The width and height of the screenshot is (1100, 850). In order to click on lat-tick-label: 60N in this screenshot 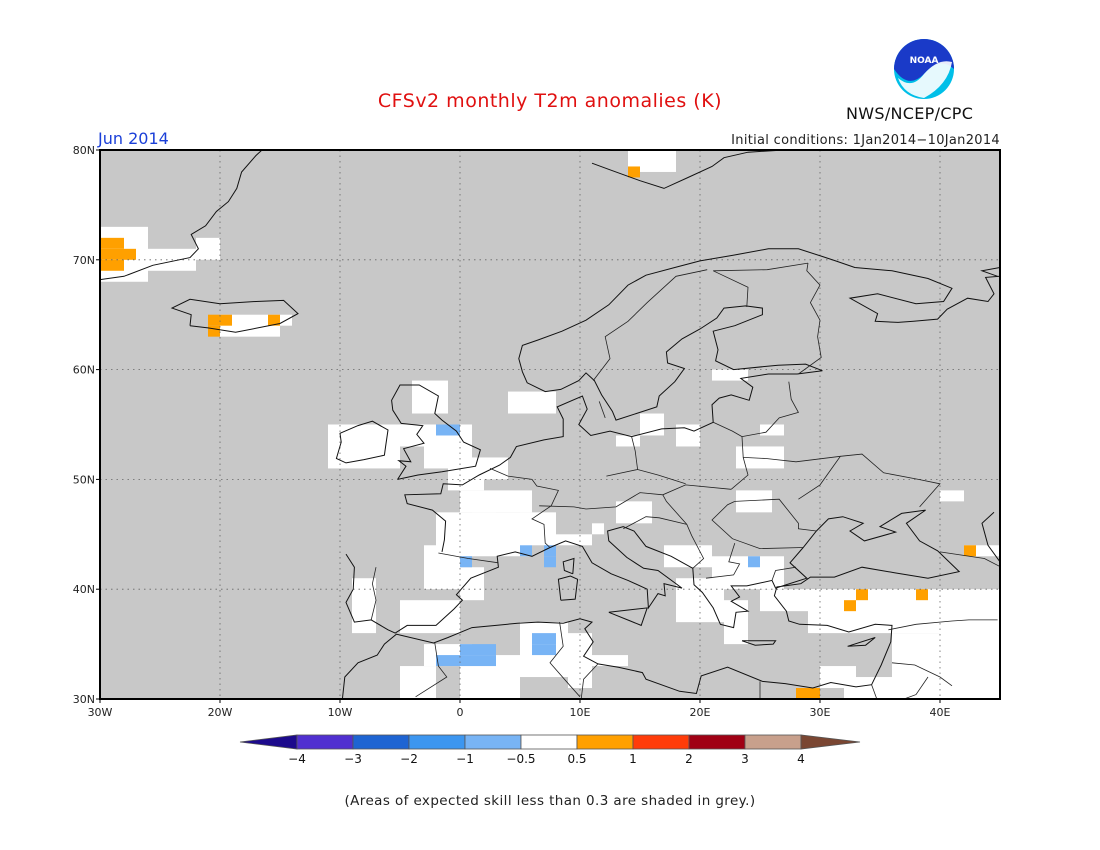, I will do `click(84, 370)`.